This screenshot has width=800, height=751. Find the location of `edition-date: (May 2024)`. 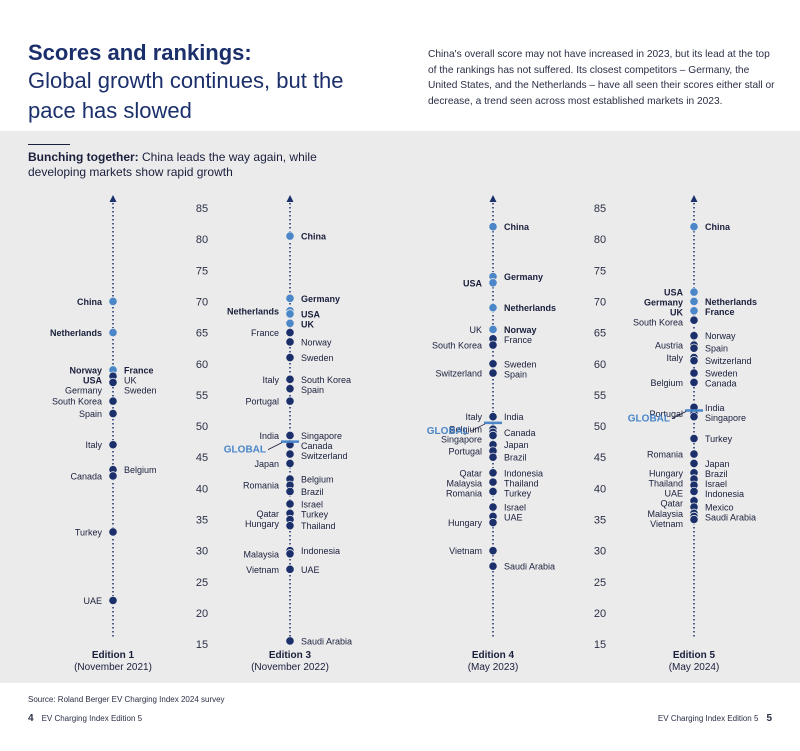

edition-date: (May 2024) is located at coordinates (694, 667).